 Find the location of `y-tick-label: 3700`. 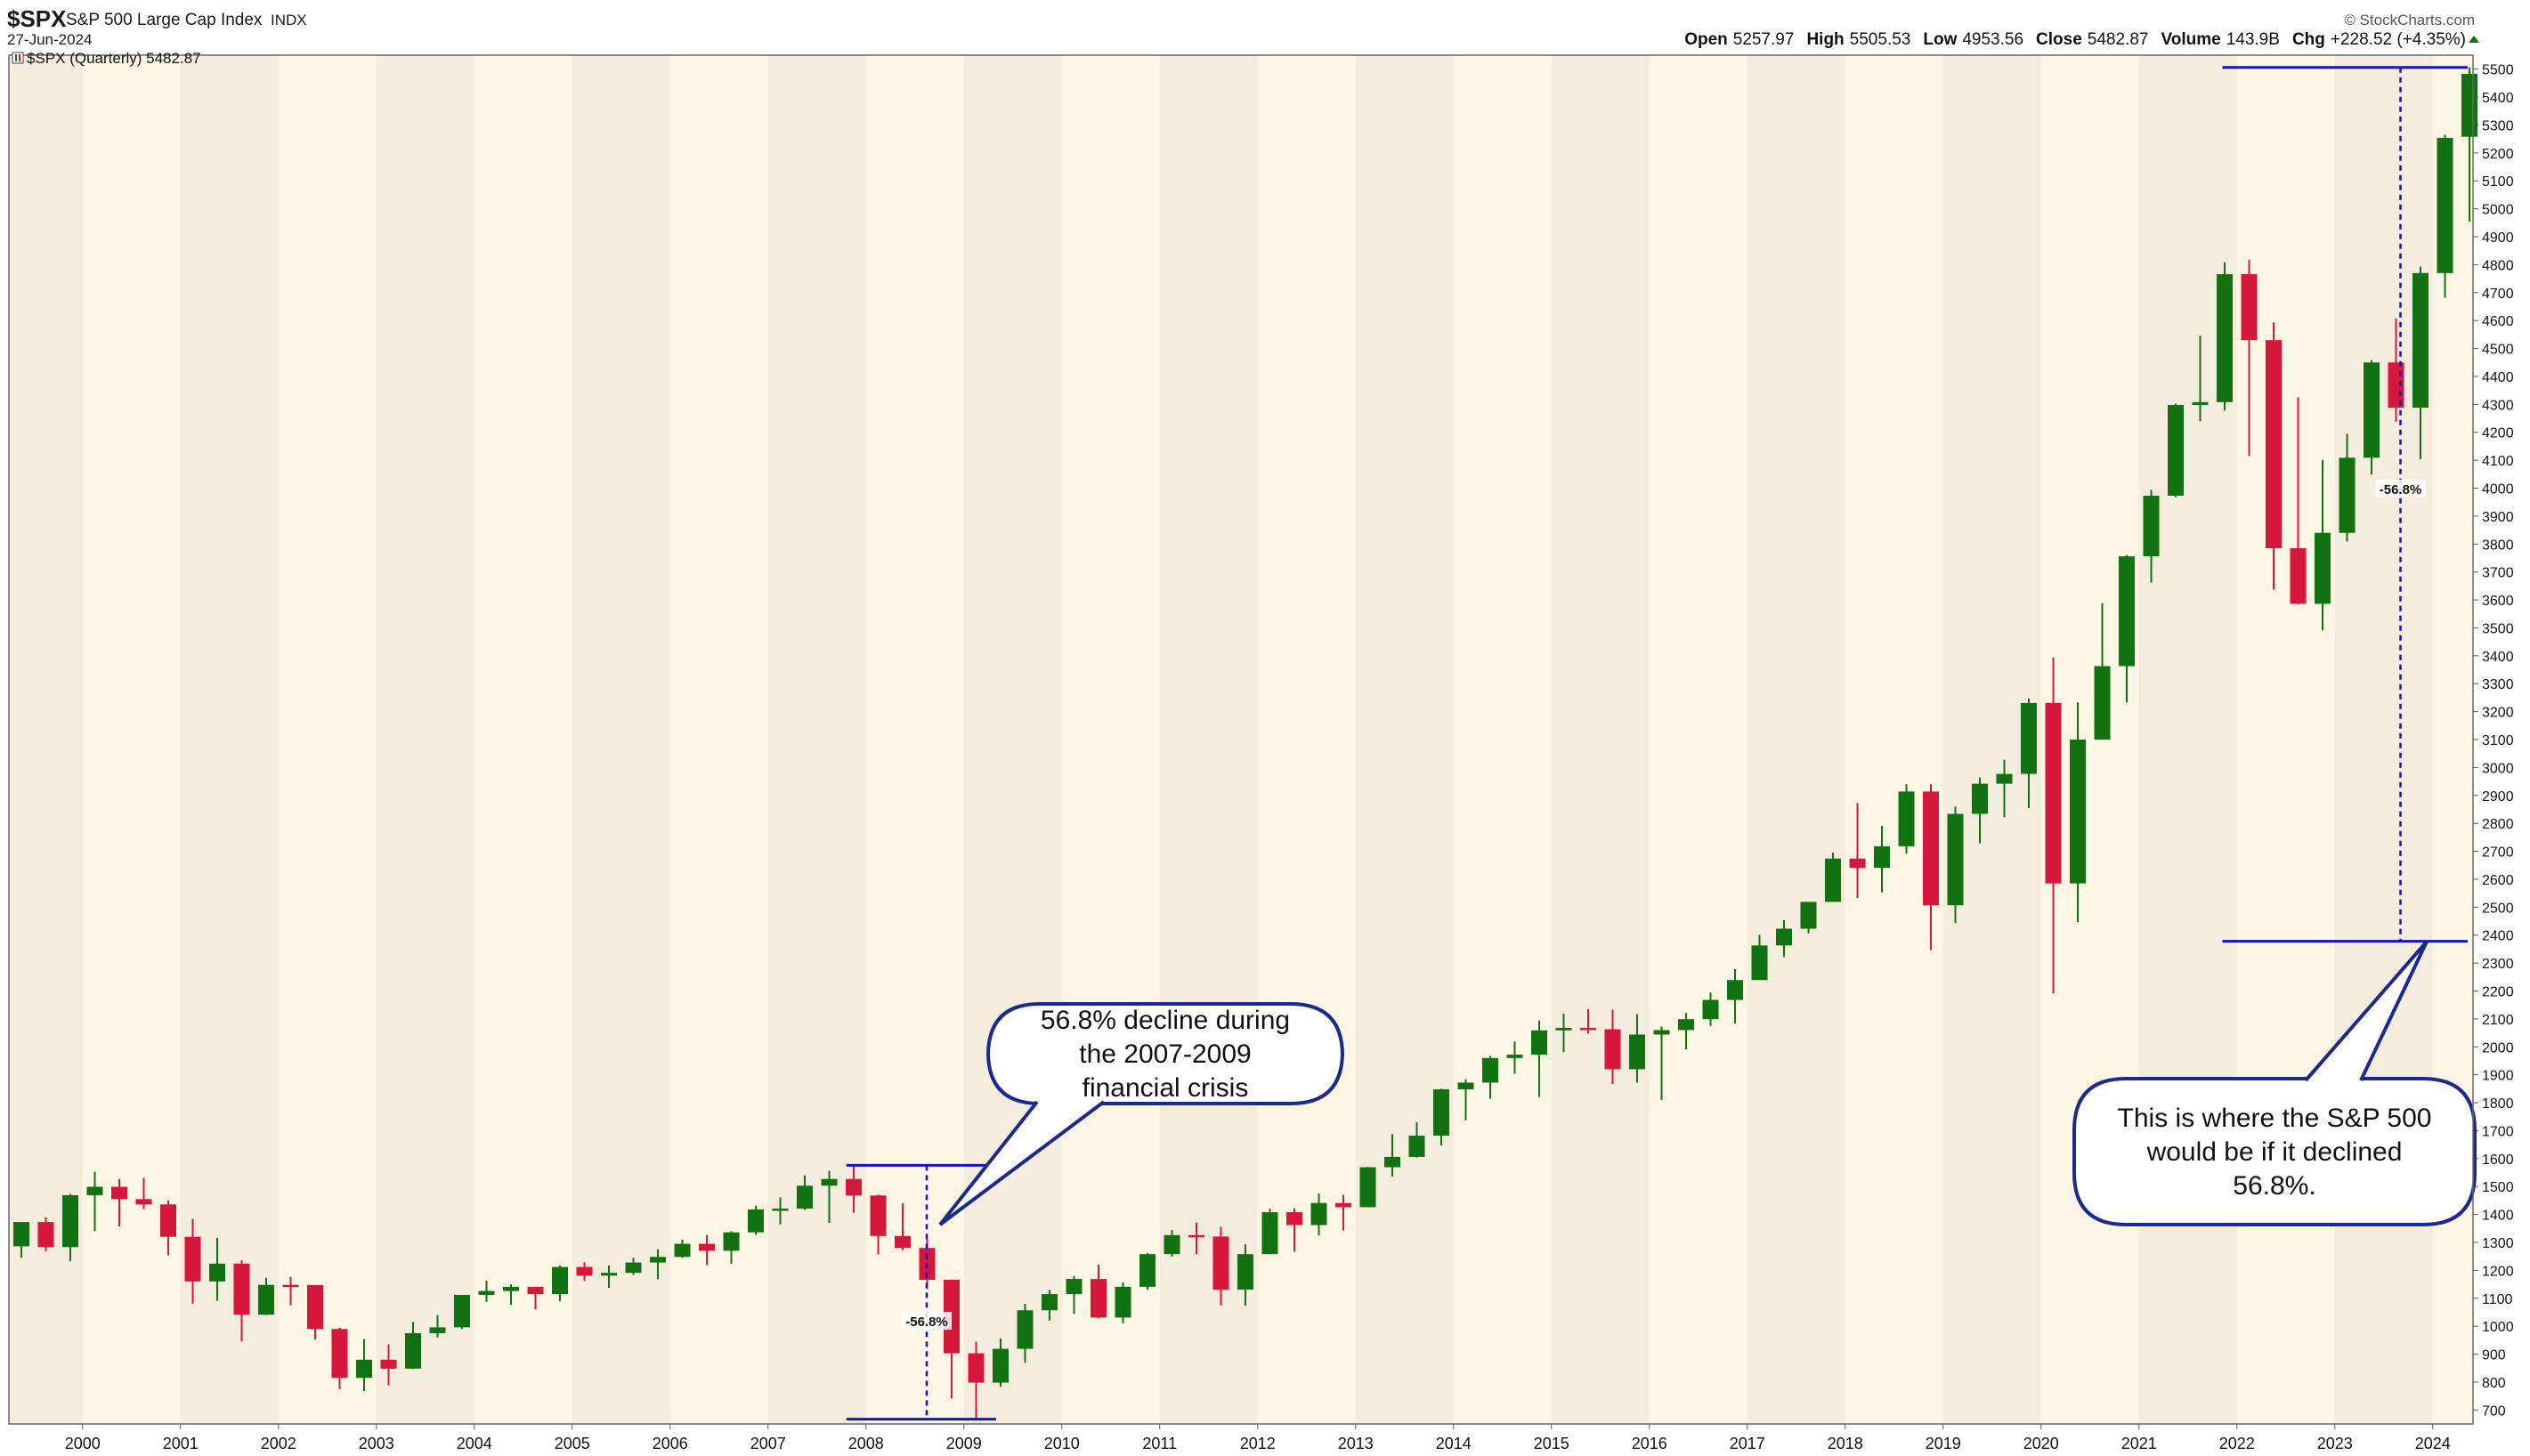

y-tick-label: 3700 is located at coordinates (2498, 573).